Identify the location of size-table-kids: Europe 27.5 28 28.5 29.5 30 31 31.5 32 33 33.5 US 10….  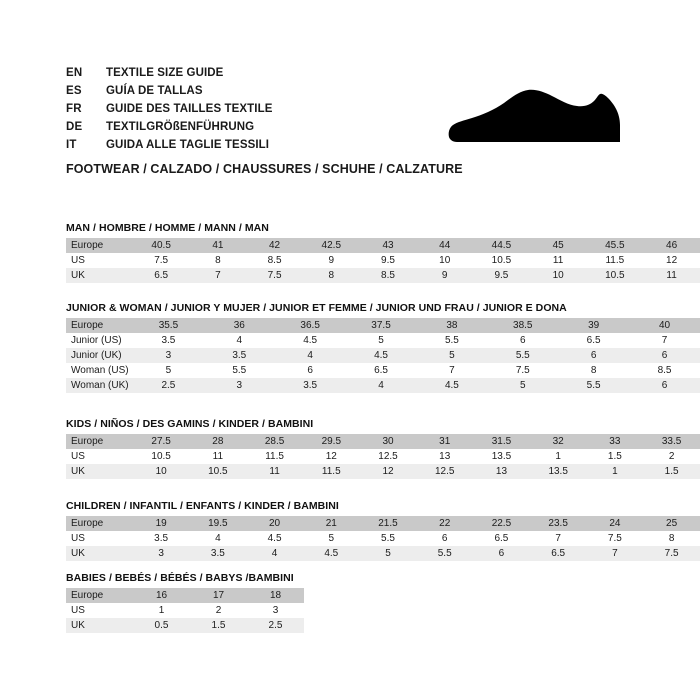
(383, 456).